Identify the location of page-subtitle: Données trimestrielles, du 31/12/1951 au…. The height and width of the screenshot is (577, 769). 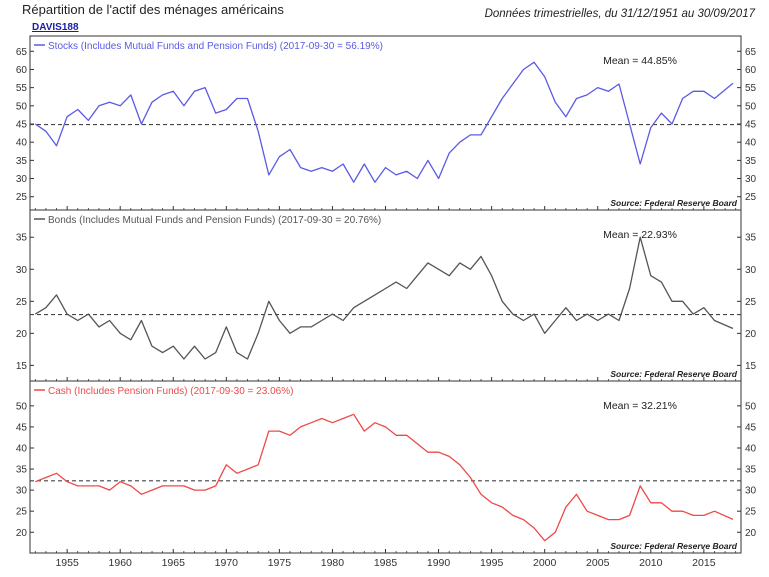
(619, 14).